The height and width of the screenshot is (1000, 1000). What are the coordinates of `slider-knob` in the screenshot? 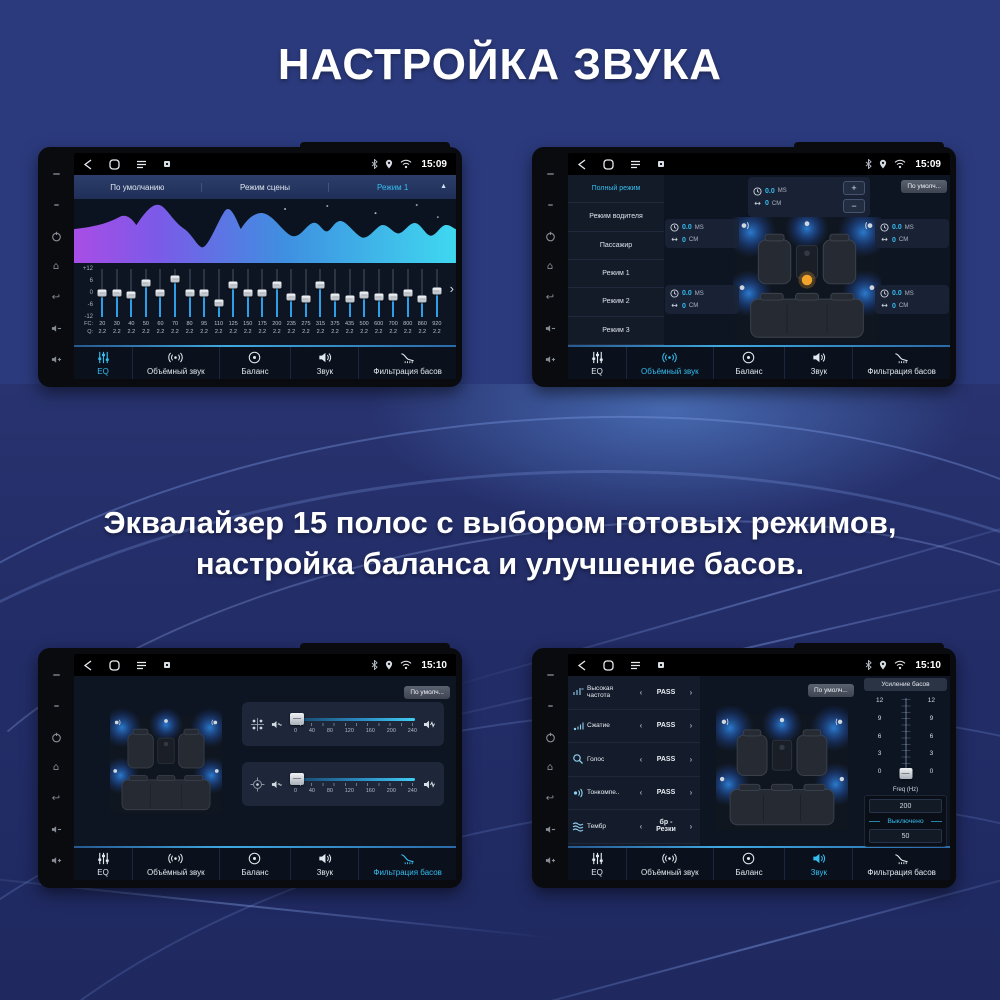 It's located at (297, 779).